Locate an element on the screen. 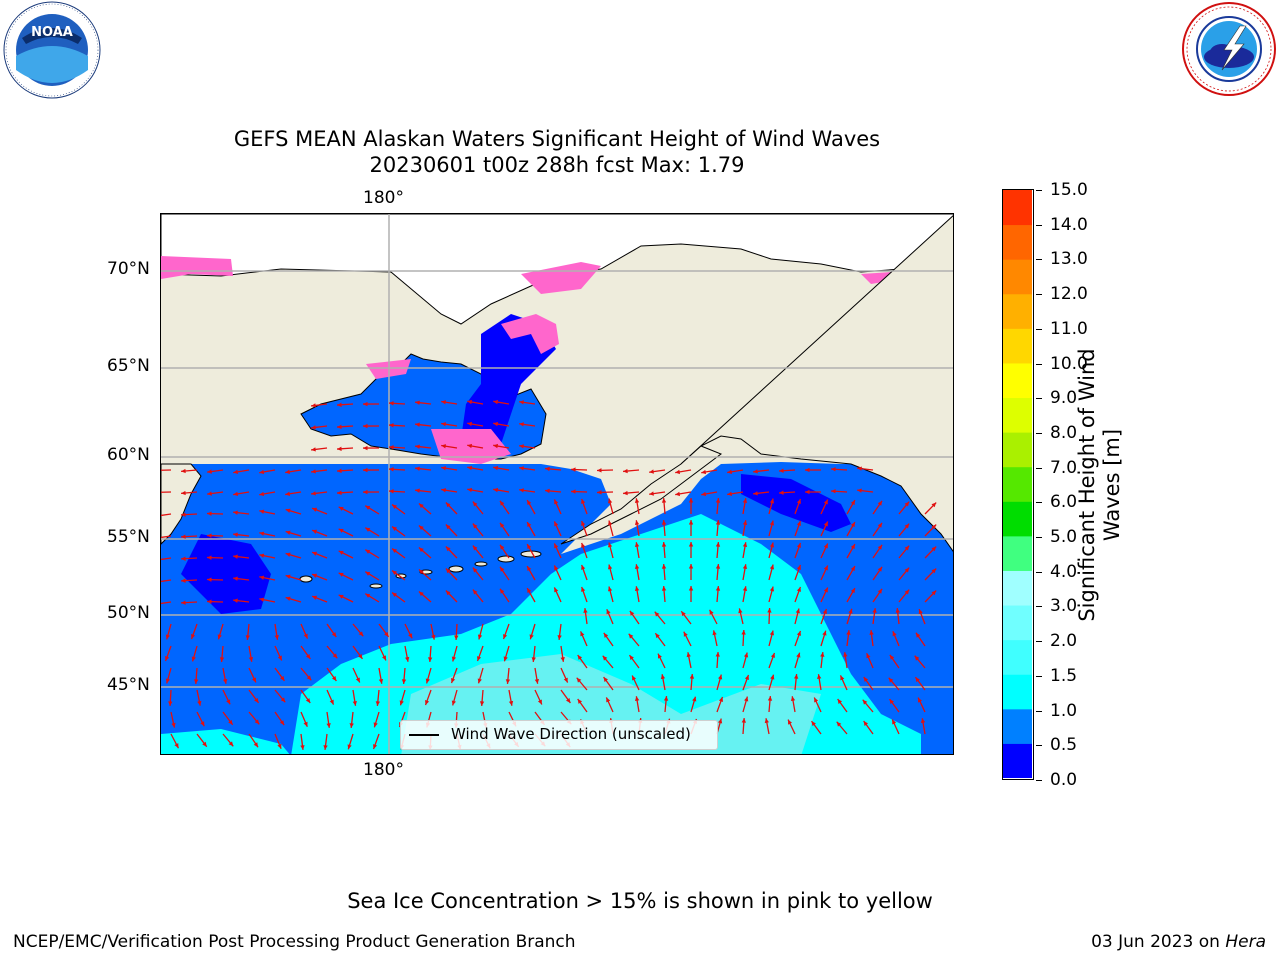  lat-label-50: 50°N is located at coordinates (128, 613).